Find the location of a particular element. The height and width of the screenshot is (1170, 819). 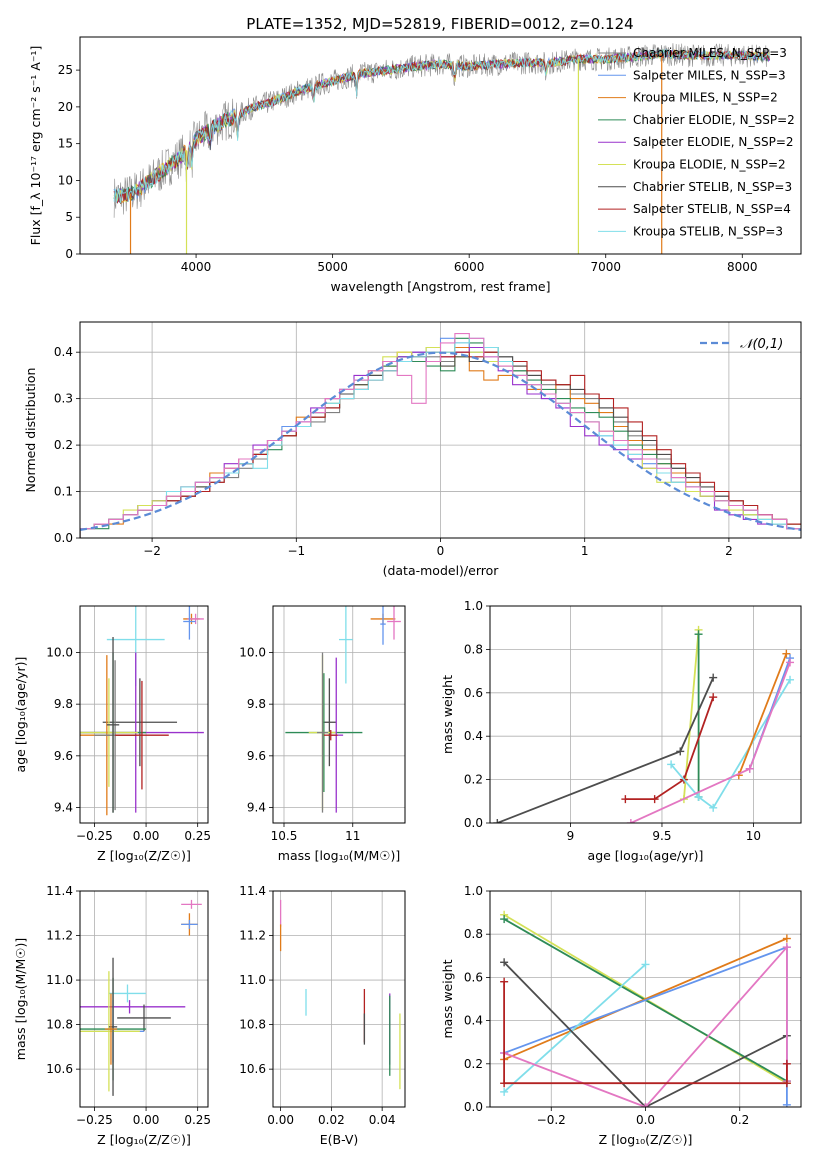

x-tick-label: 11 is located at coordinates (352, 836).